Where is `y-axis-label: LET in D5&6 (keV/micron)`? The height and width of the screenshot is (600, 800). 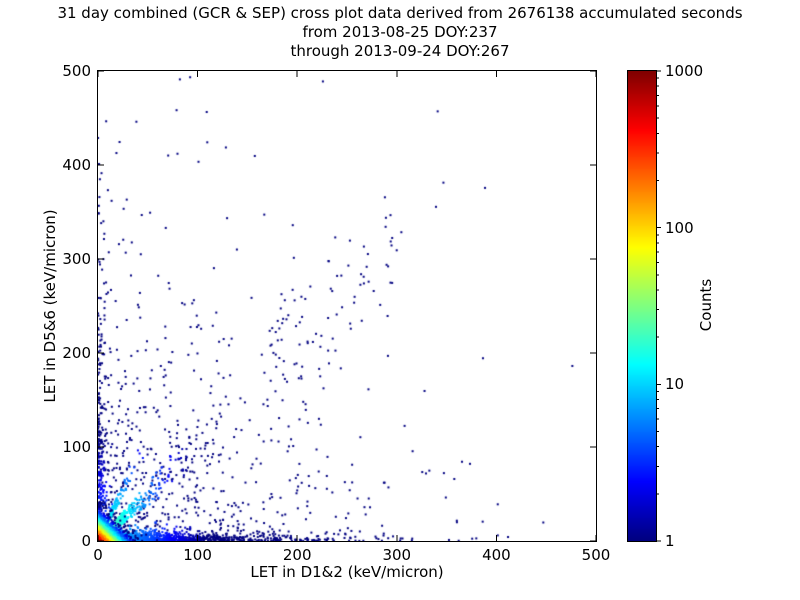
y-axis-label: LET in D5&6 (keV/micron) is located at coordinates (50, 306).